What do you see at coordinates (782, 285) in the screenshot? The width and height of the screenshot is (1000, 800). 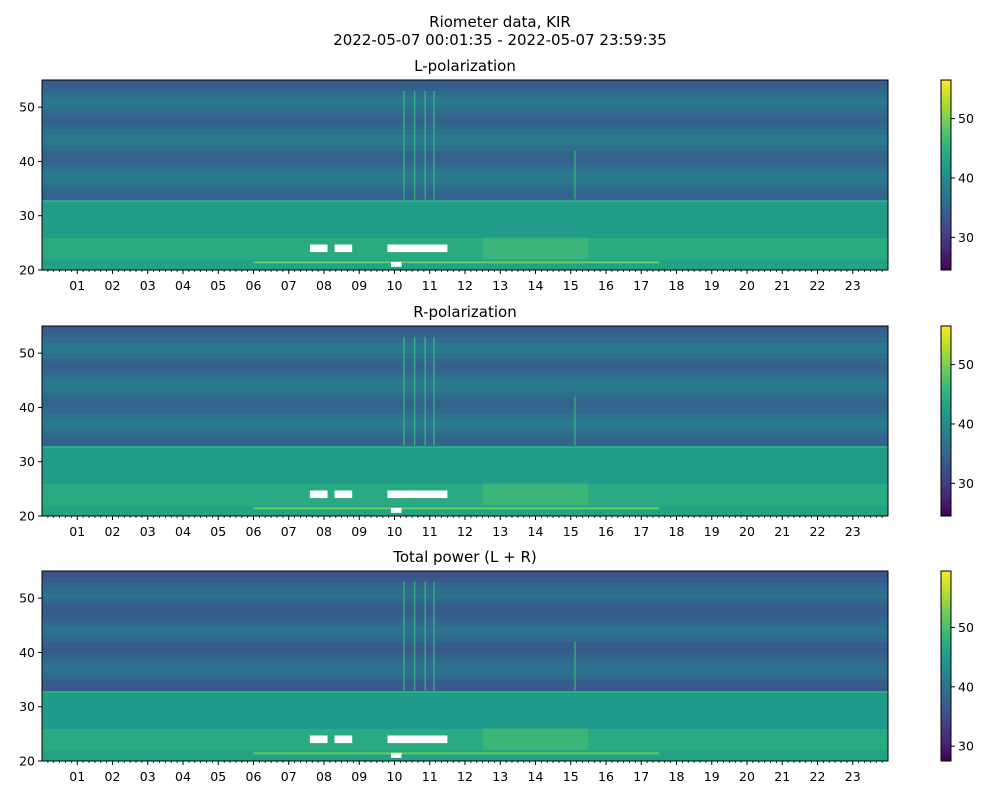 I see `x-tick-label: 21` at bounding box center [782, 285].